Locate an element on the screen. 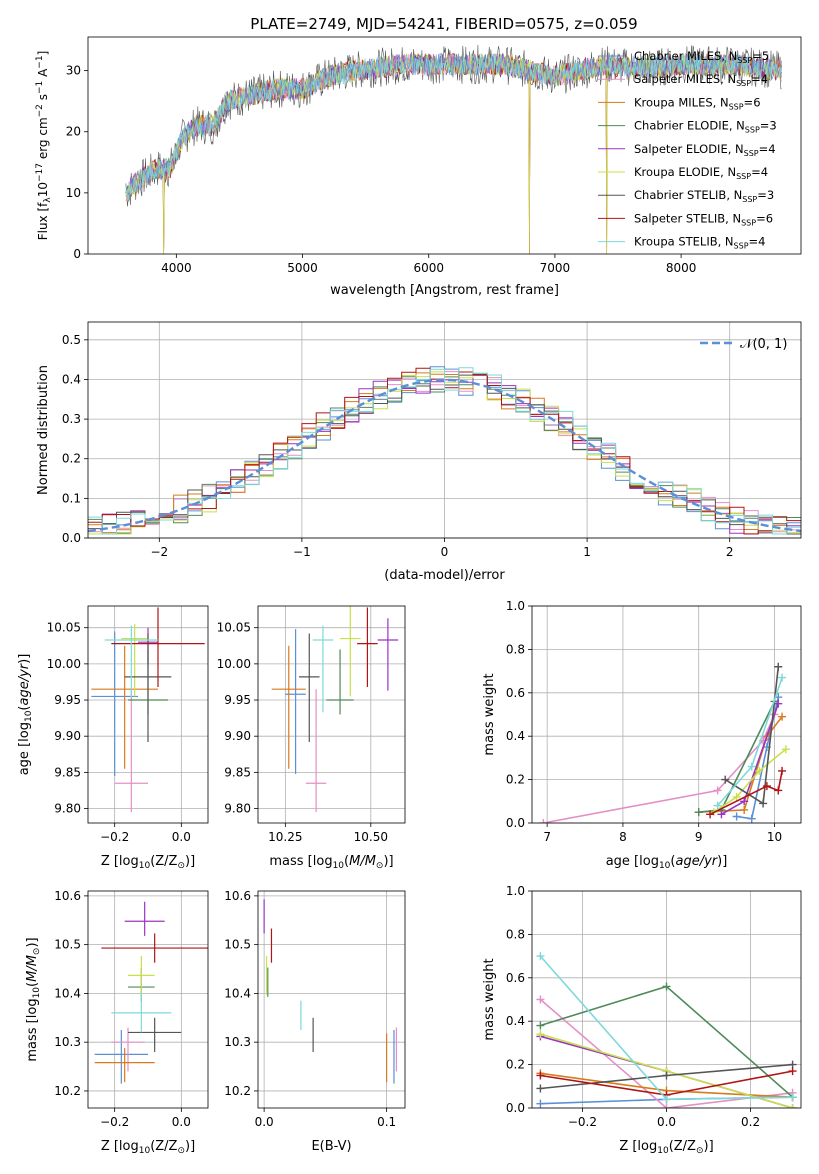 Image resolution: width=819 pixels, height=1174 pixels. x-tick-label: 9 is located at coordinates (699, 837).